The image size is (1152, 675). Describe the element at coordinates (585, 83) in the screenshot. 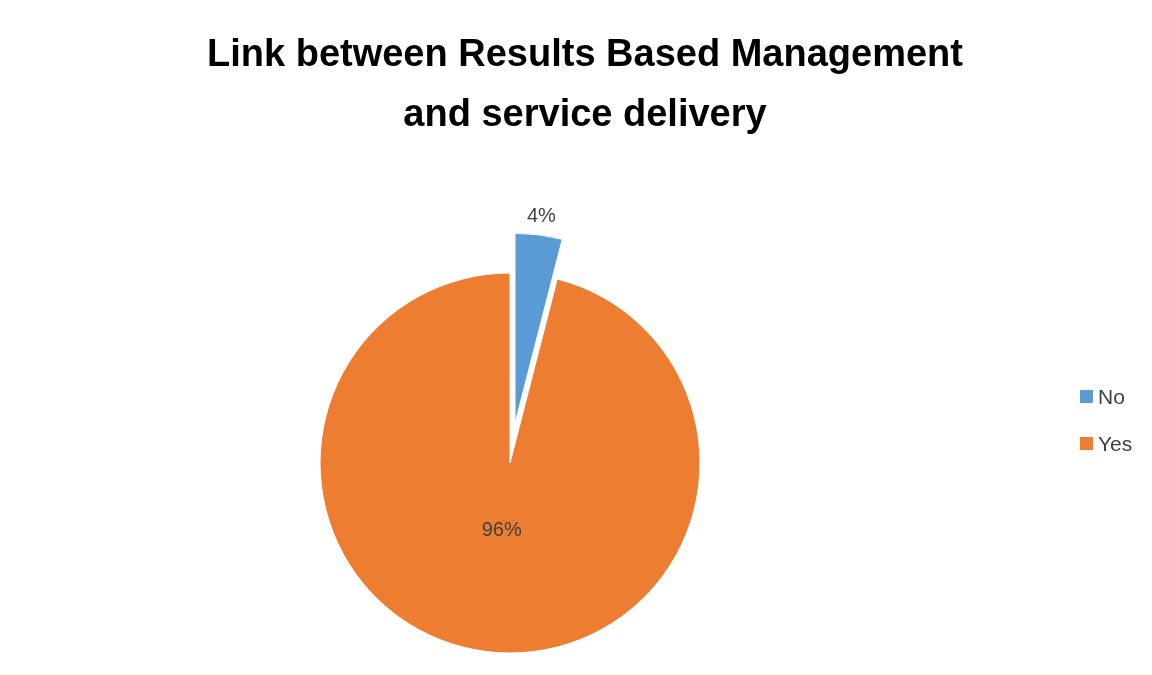

I see `chart-title: Link between Results Based Management and service delivery` at that location.